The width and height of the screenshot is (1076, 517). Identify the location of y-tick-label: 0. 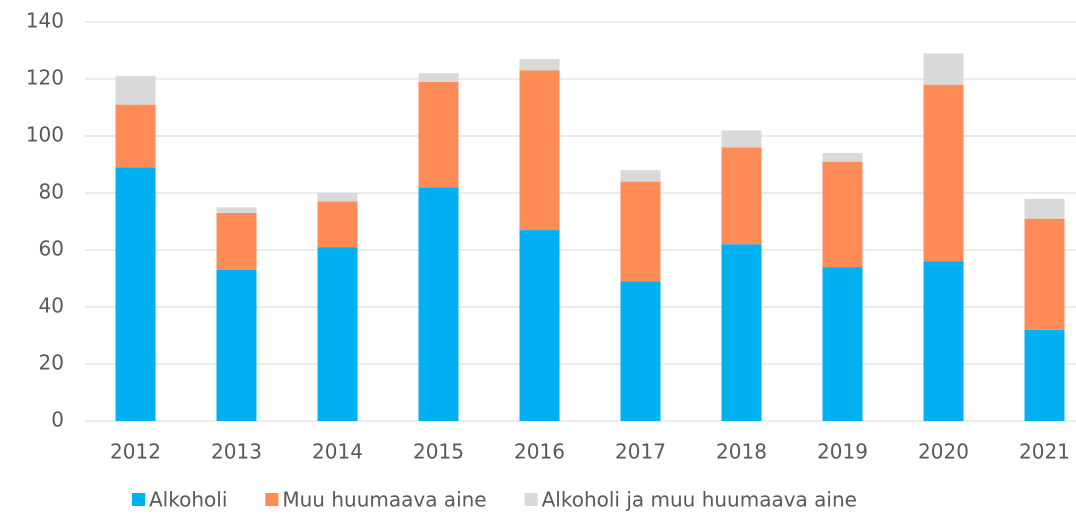
(57, 420).